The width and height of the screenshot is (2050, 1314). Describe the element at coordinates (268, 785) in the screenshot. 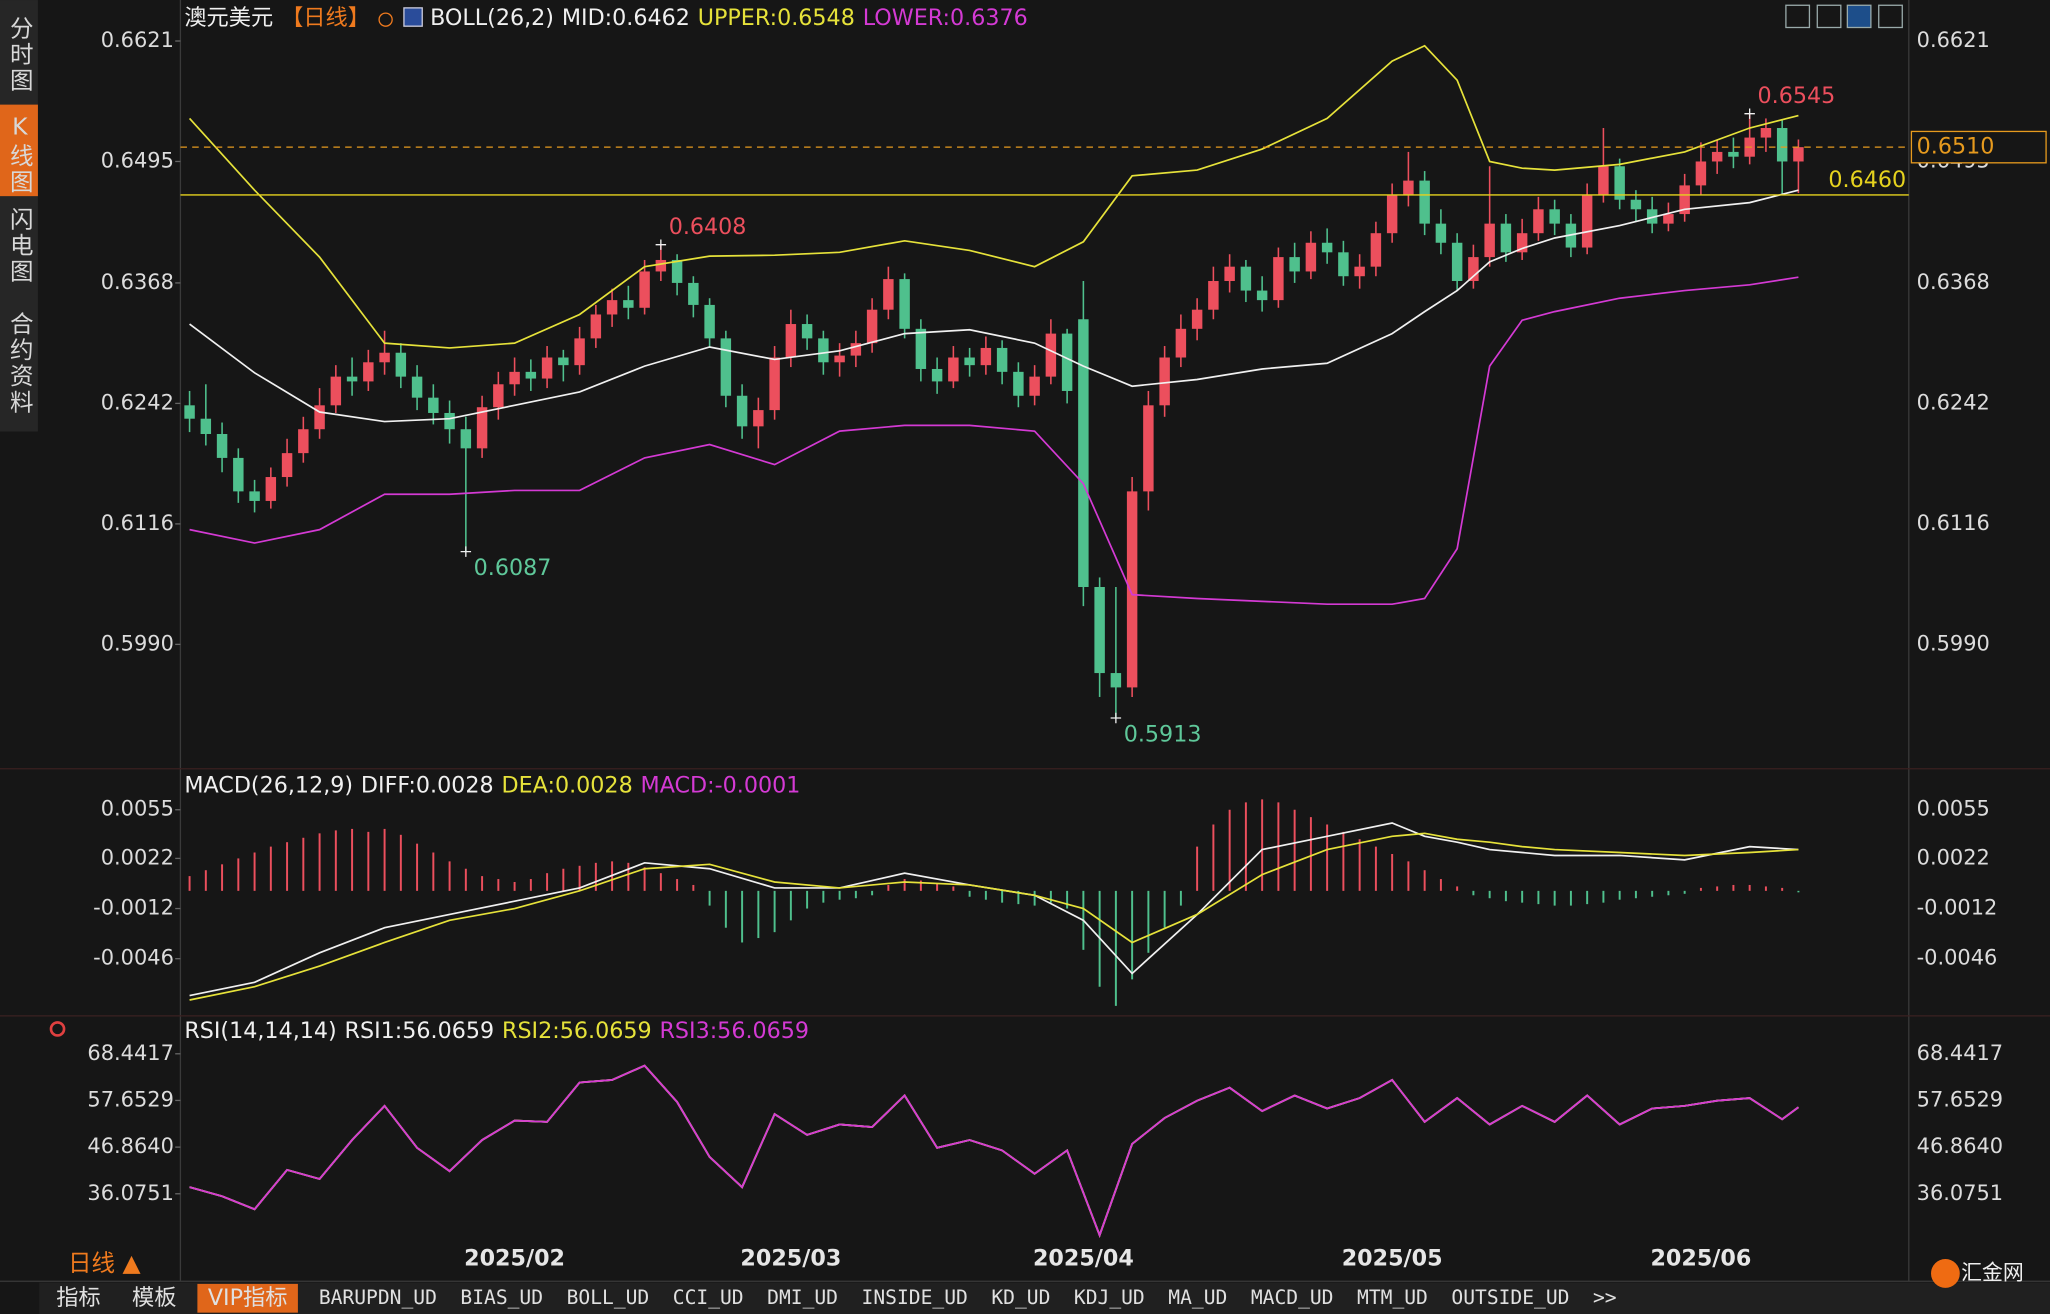

I see `chart-title: MACD(26,12,9)` at that location.